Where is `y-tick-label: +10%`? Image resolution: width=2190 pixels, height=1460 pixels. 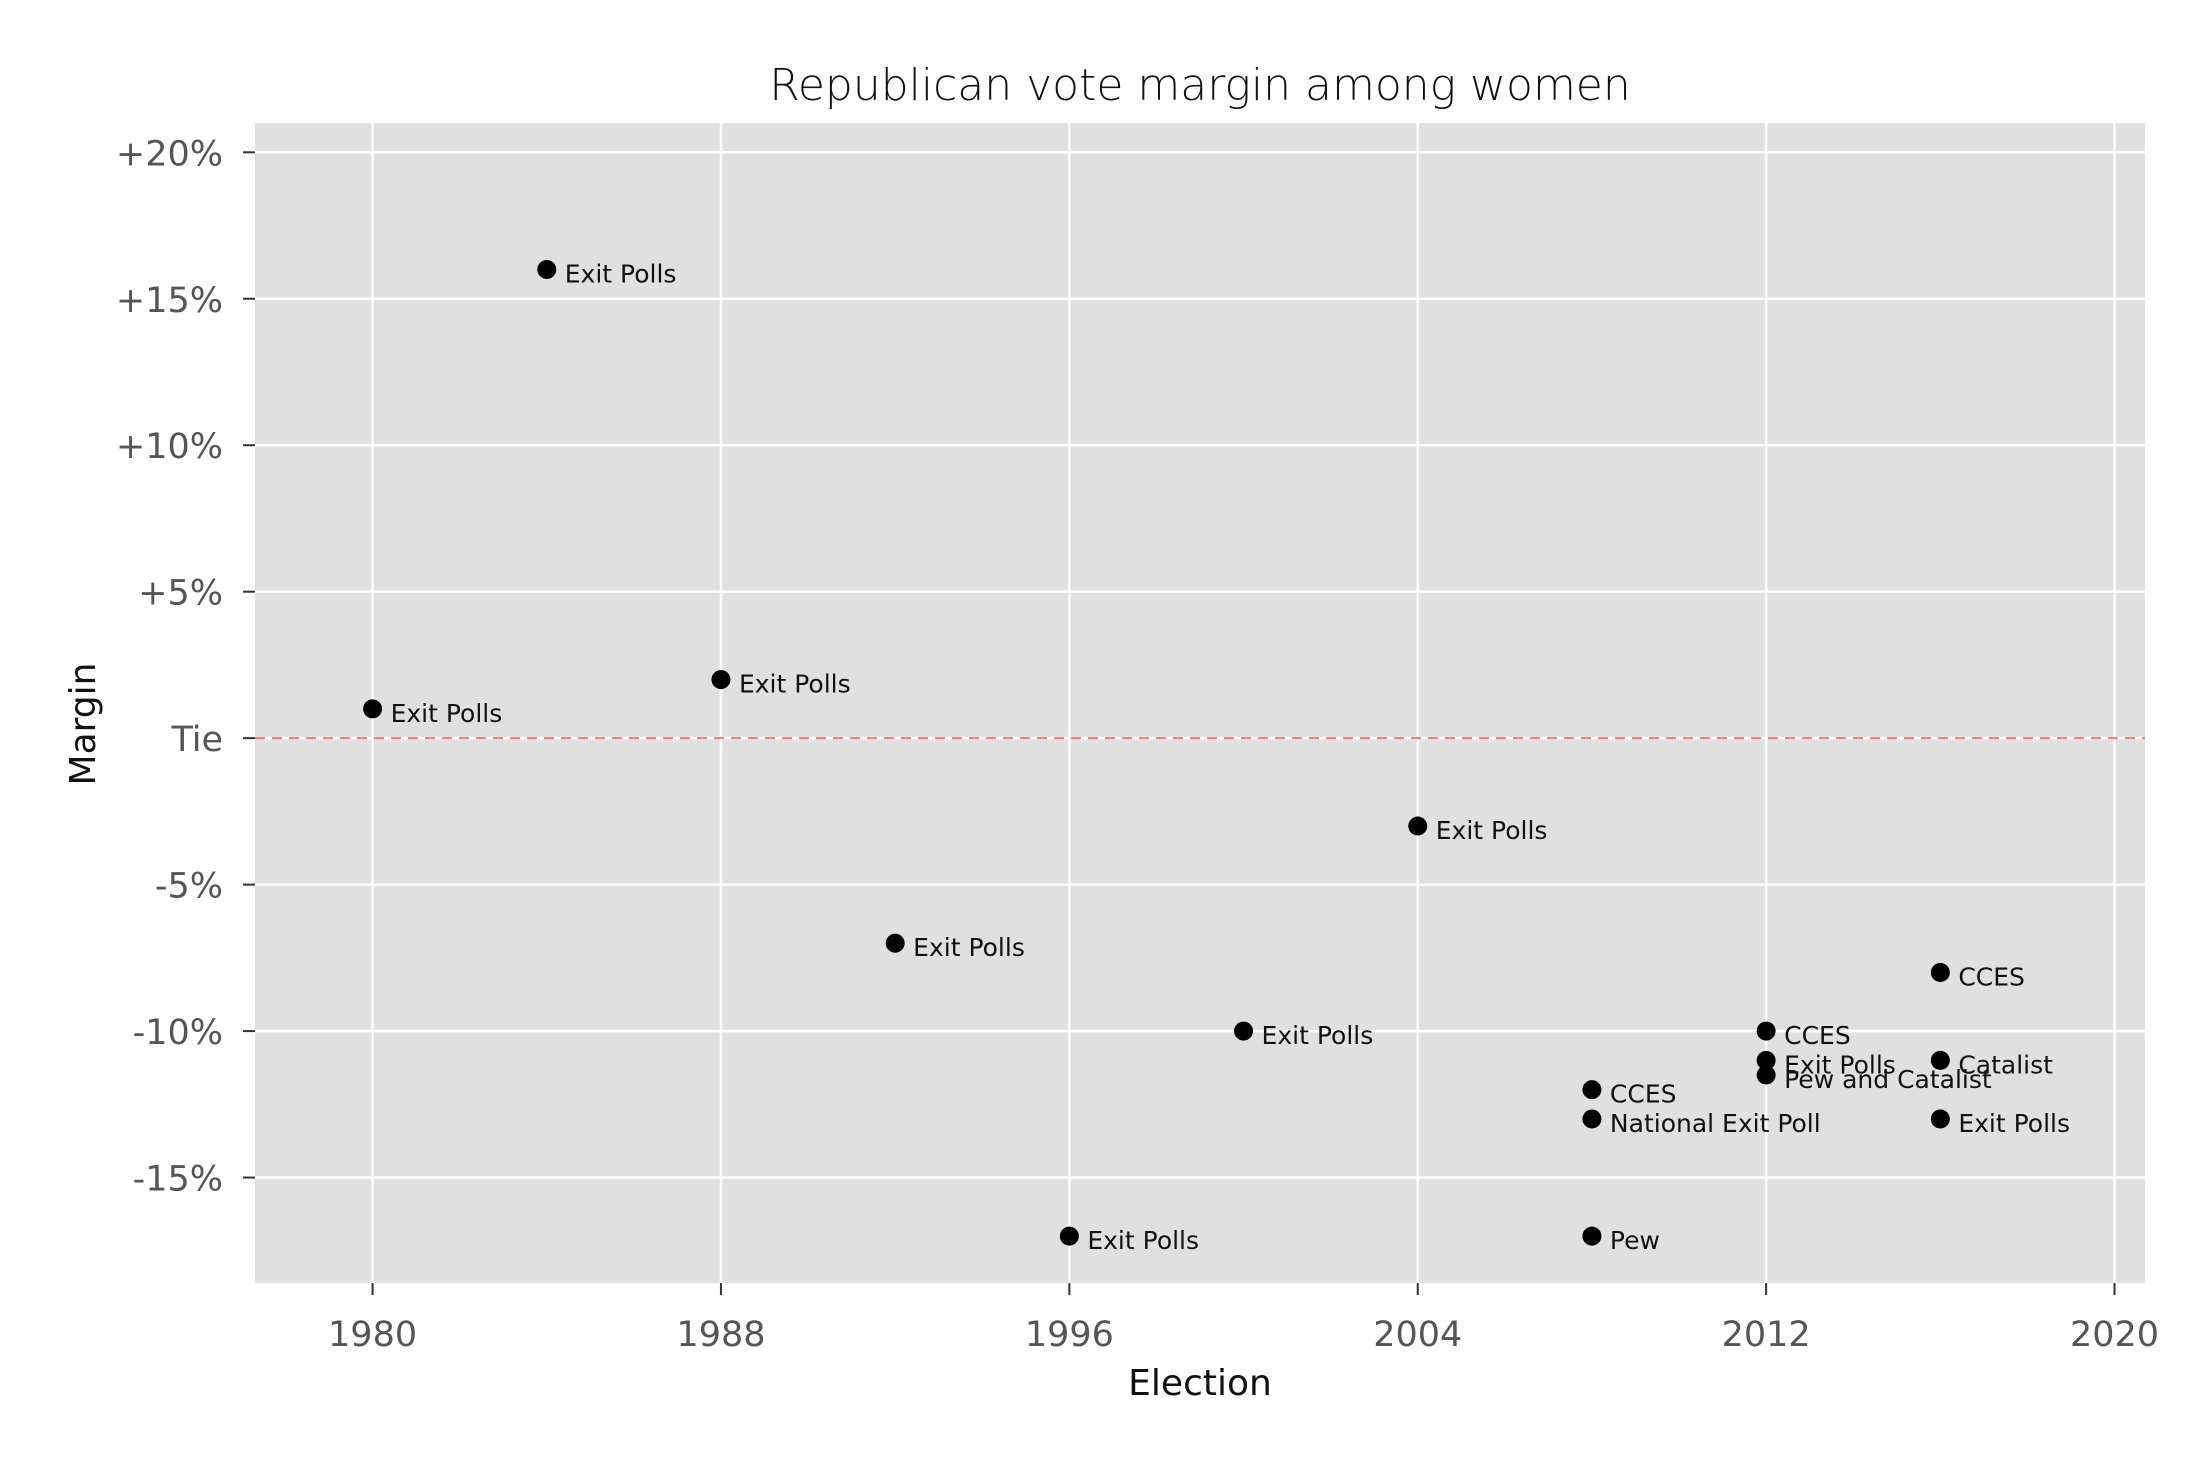 y-tick-label: +10% is located at coordinates (169, 447).